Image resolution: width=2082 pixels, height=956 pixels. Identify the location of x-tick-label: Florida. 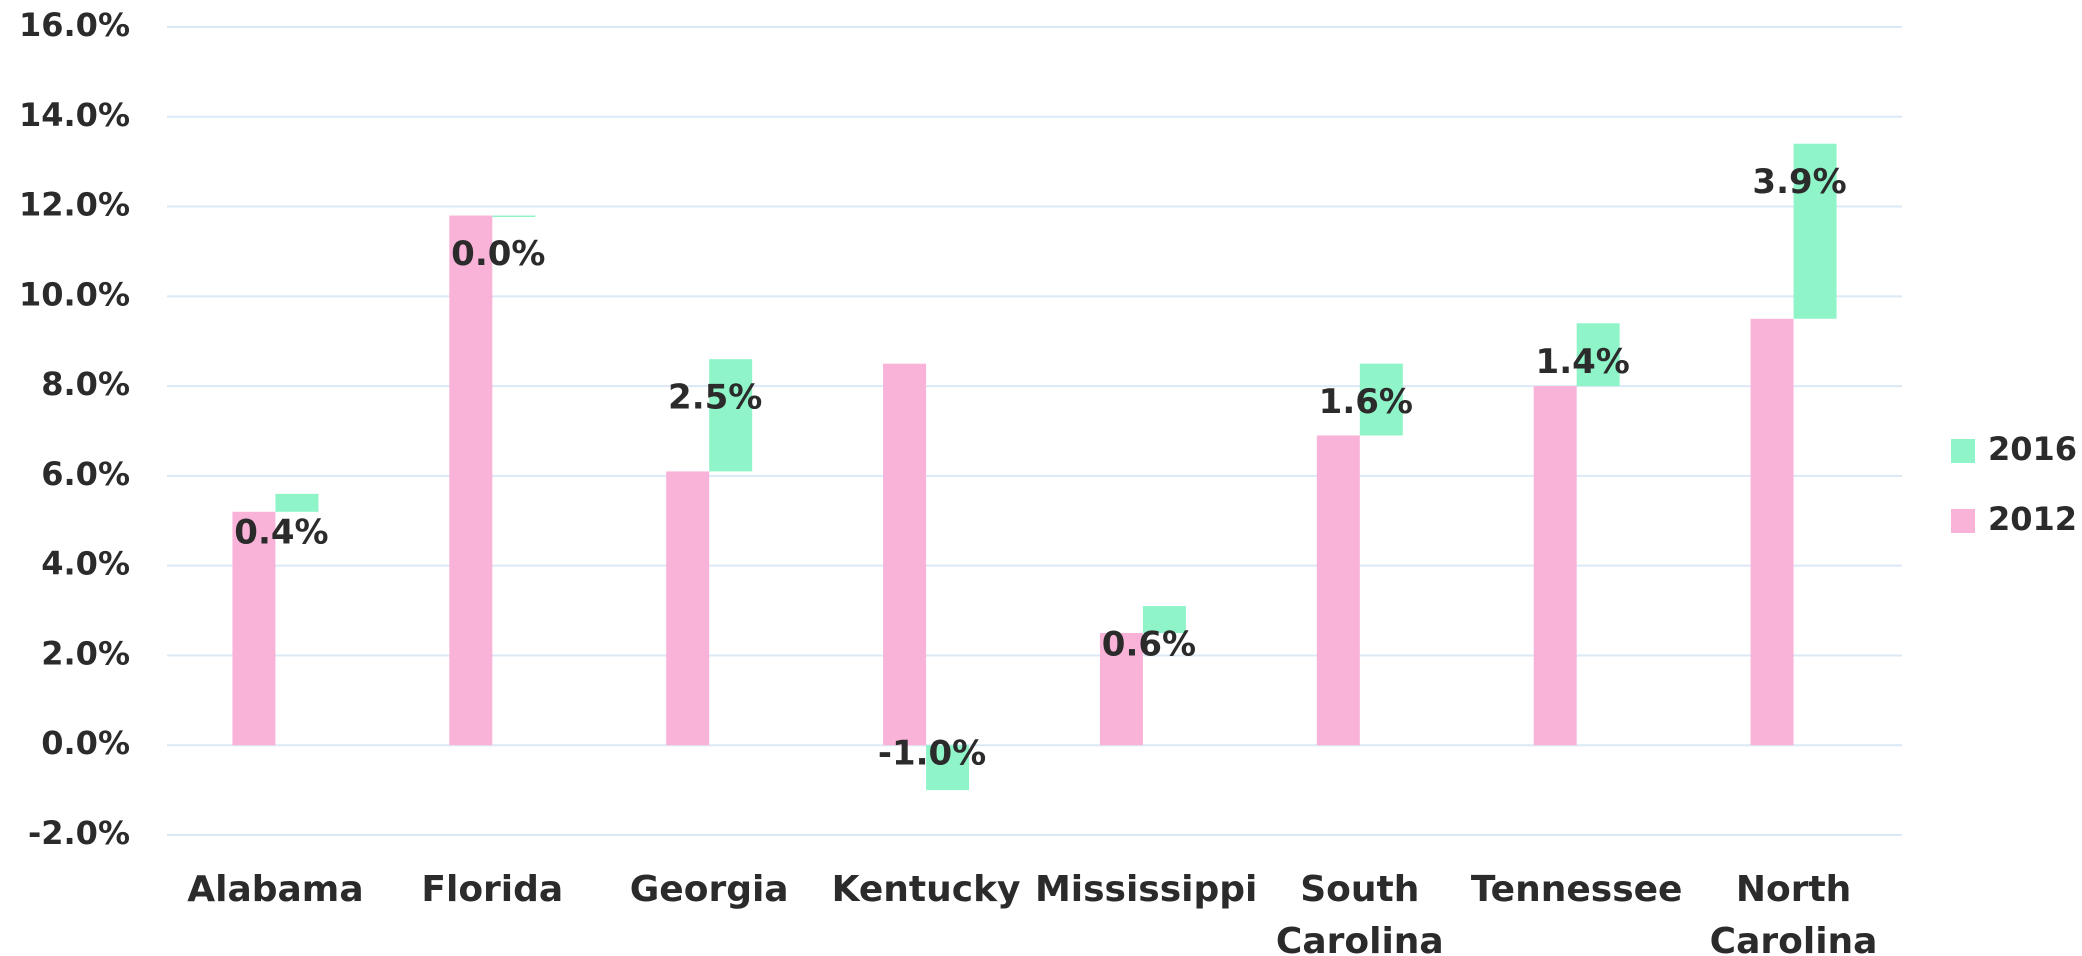
(492, 889).